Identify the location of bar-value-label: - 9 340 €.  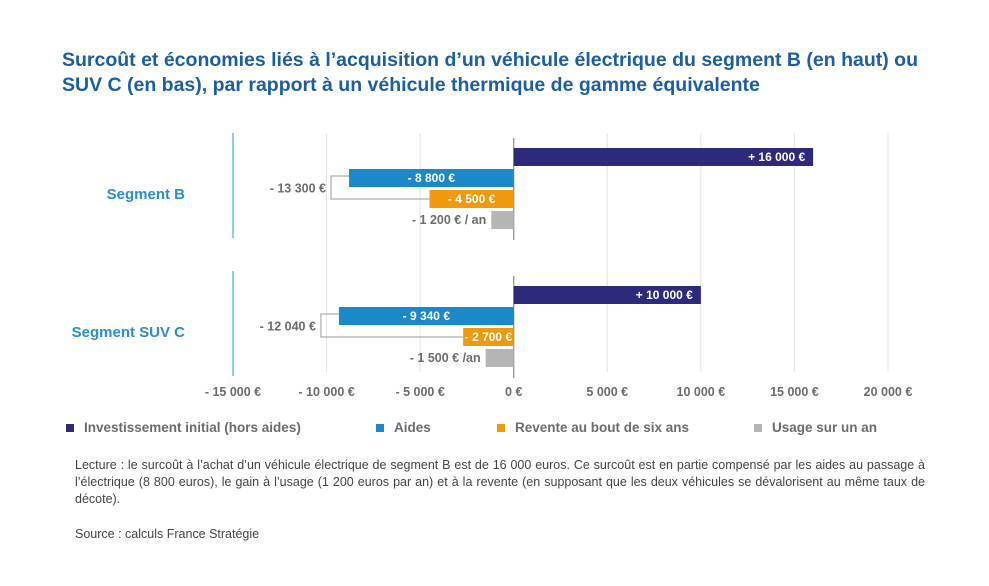
(427, 316).